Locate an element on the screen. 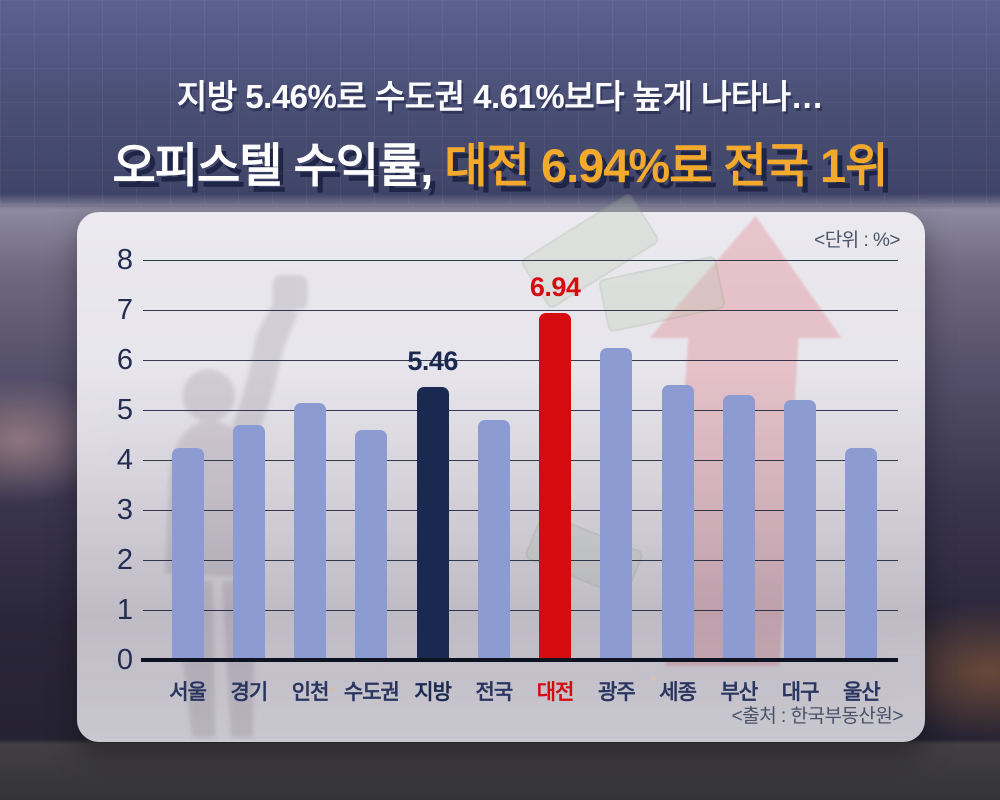 This screenshot has width=1000, height=800. x-label-서울: 서울 is located at coordinates (188, 692).